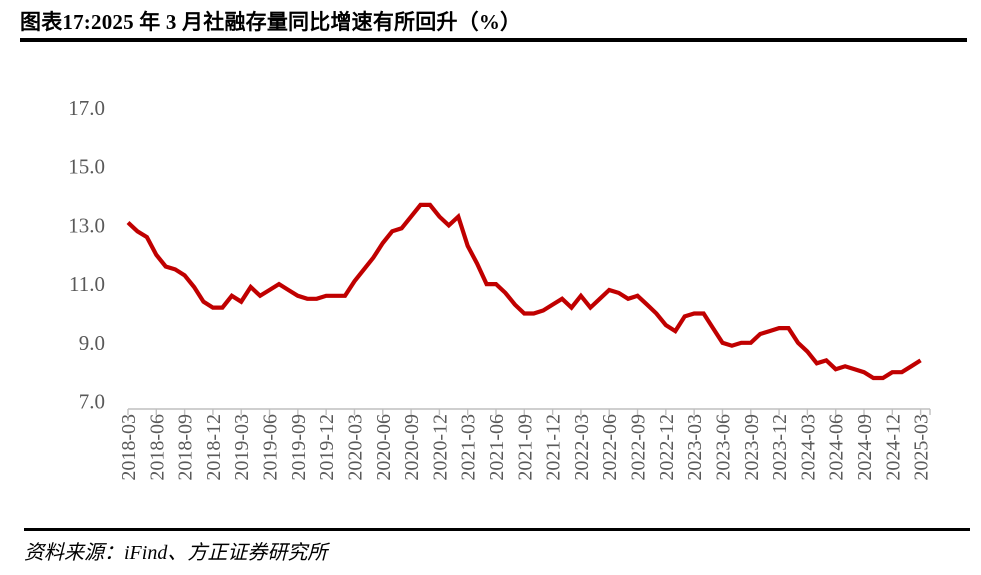 Image resolution: width=981 pixels, height=575 pixels. What do you see at coordinates (808, 447) in the screenshot?
I see `x-axis-label: 2024-03` at bounding box center [808, 447].